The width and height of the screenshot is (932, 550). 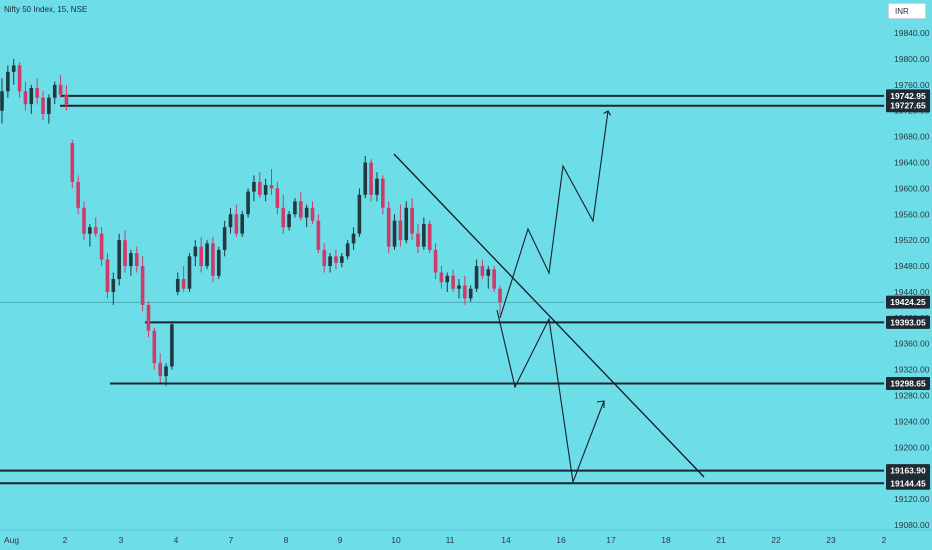 I want to click on x-tick-label: 18, so click(x=666, y=540).